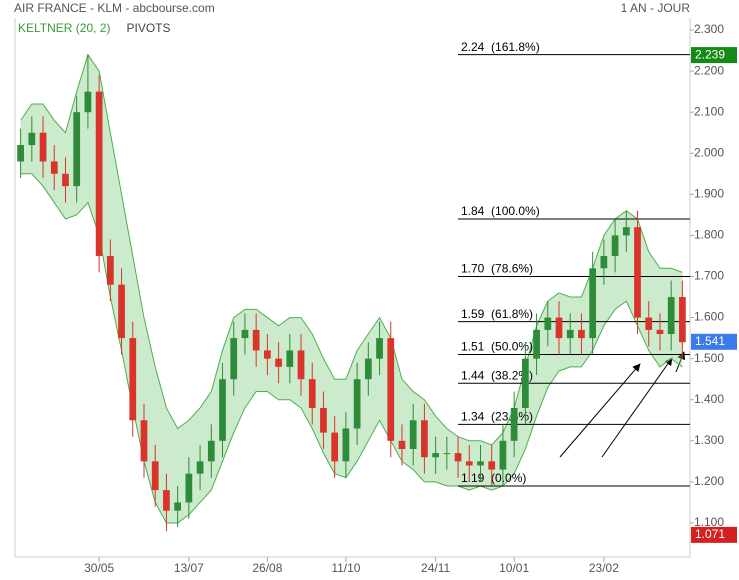 This screenshot has height=580, width=739. What do you see at coordinates (709, 399) in the screenshot?
I see `y-tick-label: 1.400` at bounding box center [709, 399].